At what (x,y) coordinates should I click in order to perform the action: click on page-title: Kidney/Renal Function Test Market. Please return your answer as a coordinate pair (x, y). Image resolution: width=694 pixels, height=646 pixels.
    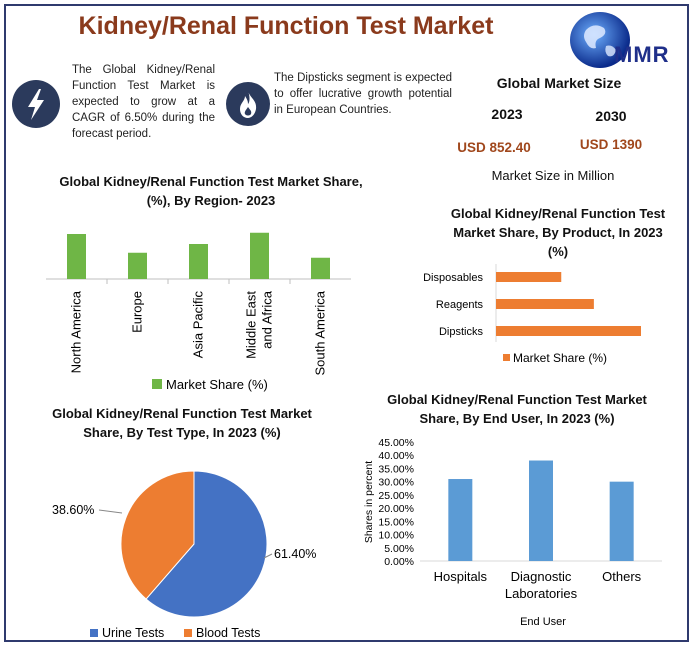
    Looking at the image, I should click on (286, 26).